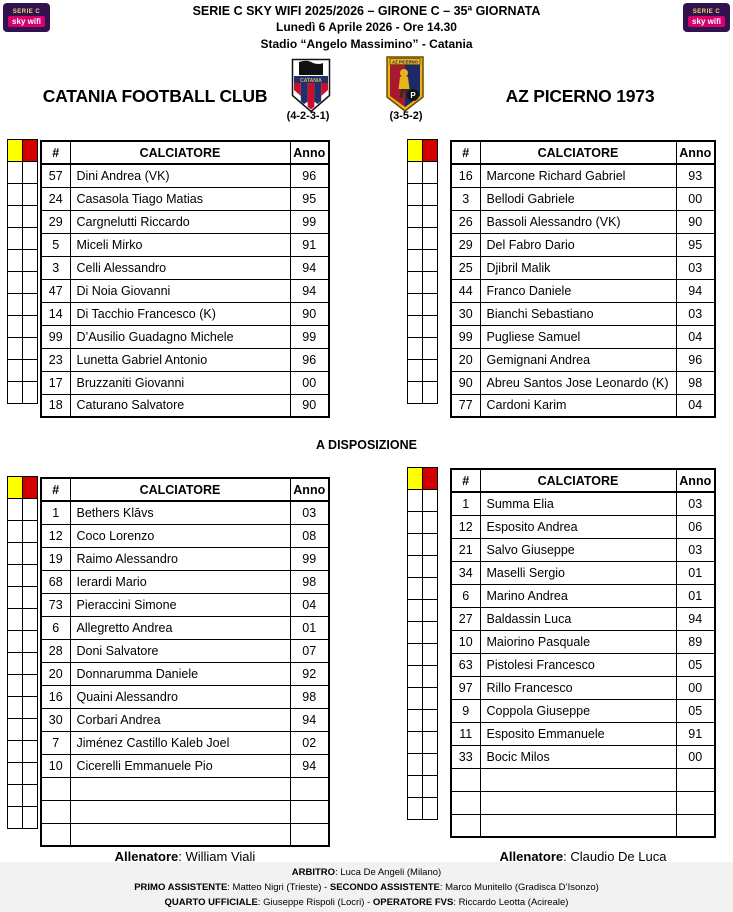 The width and height of the screenshot is (733, 912). I want to click on player-name: Franco Daniele, so click(578, 290).